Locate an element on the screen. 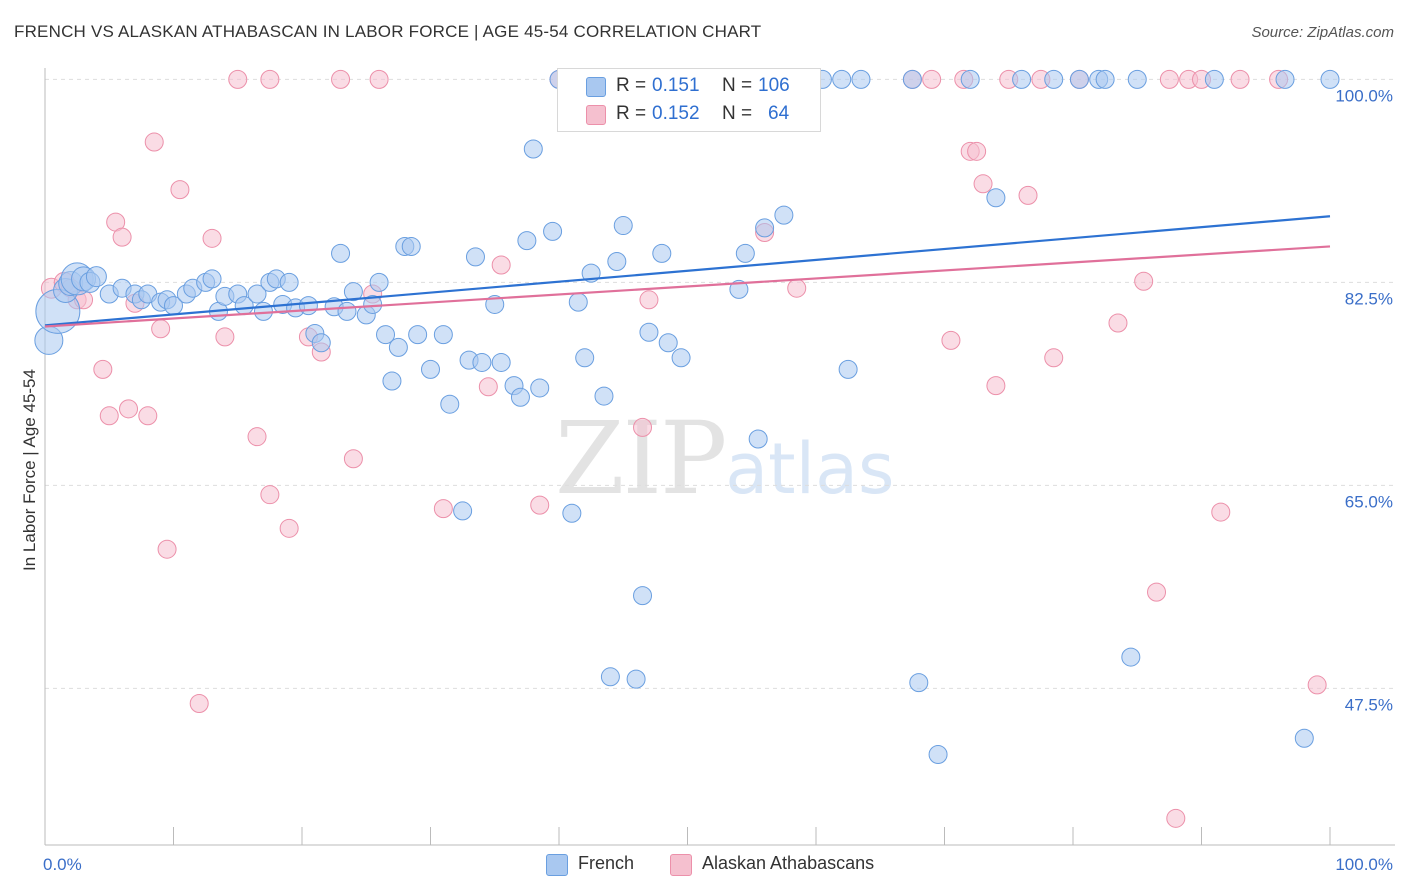 The image size is (1406, 892). stats-row-alaskan: R = 0.152 N = 64 is located at coordinates (689, 114).